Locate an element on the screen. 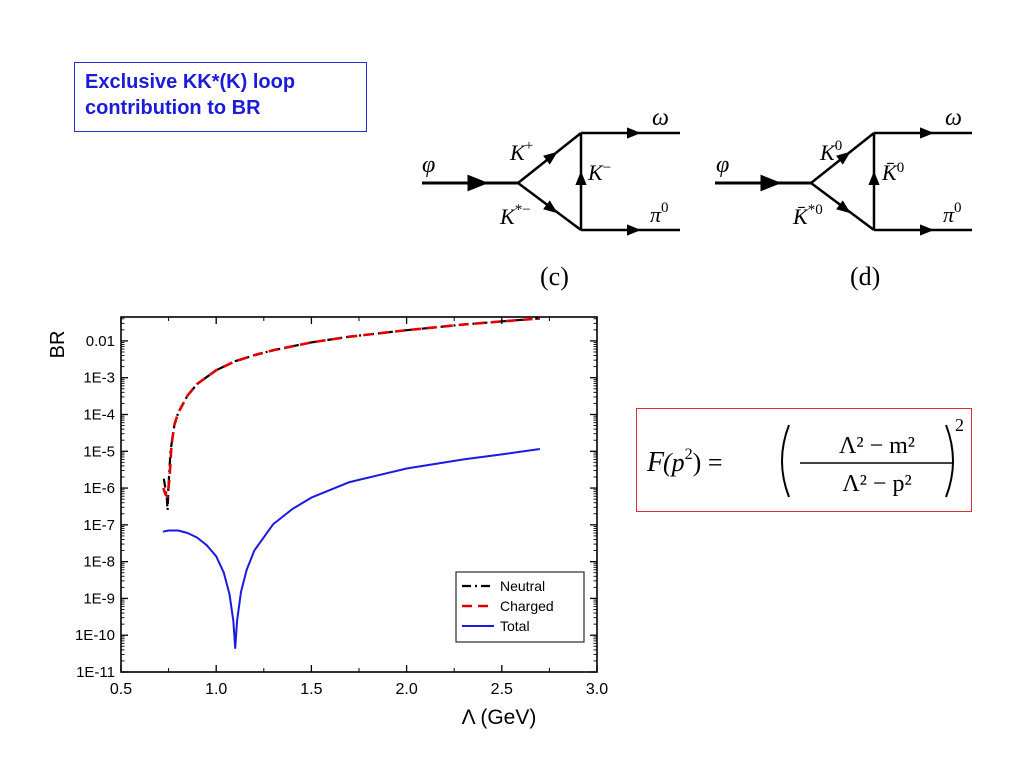  x-axis-label: Λ (GeV) is located at coordinates (499, 717).